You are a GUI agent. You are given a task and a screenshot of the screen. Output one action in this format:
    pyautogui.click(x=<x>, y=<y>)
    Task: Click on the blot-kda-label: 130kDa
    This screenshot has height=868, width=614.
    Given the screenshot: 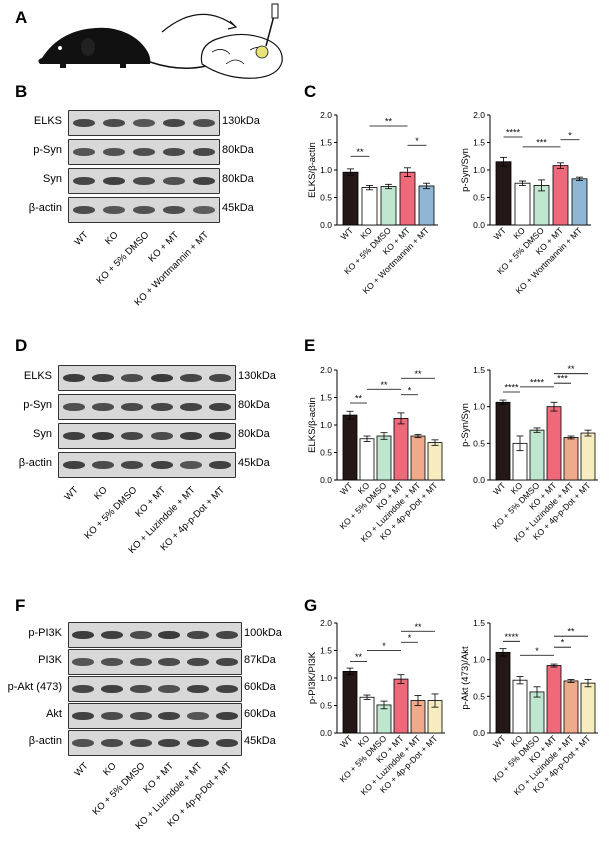 What is the action you would take?
    pyautogui.click(x=241, y=121)
    